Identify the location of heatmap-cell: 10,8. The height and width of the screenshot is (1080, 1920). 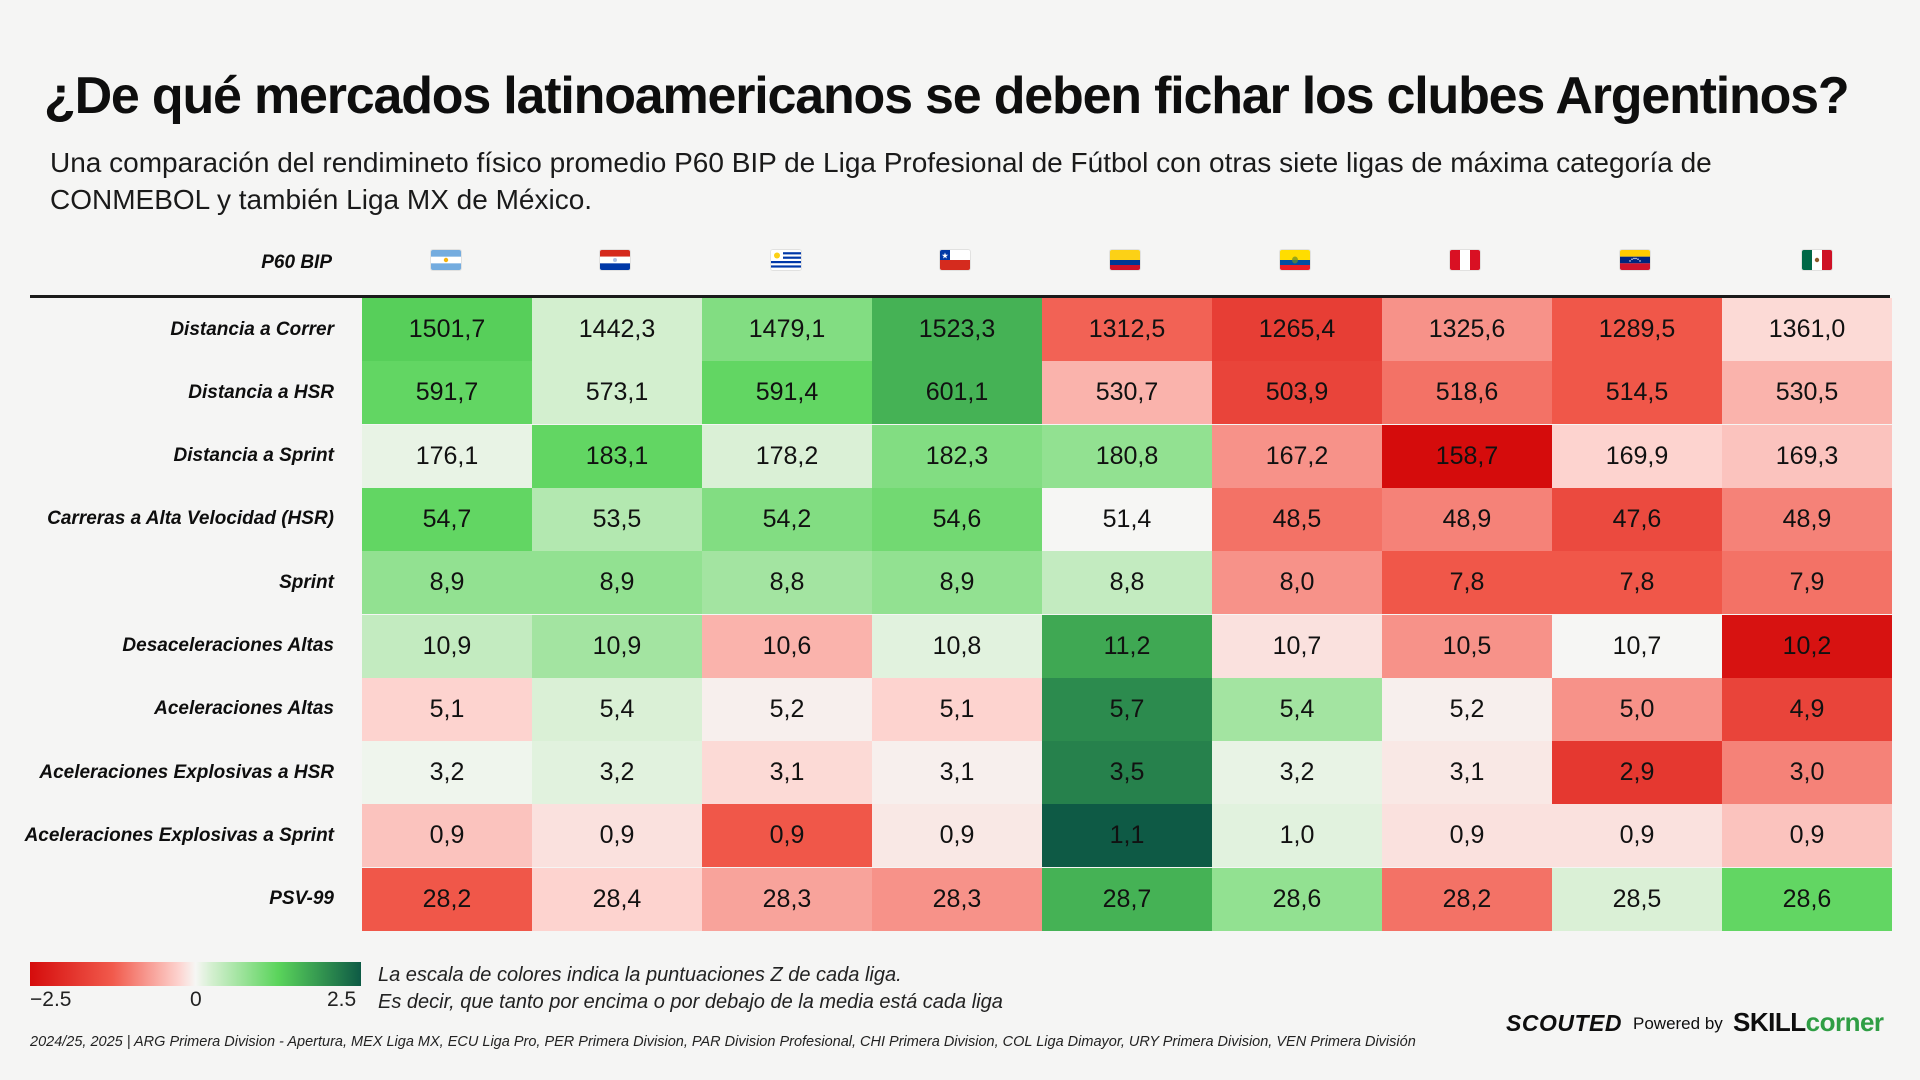
(957, 646).